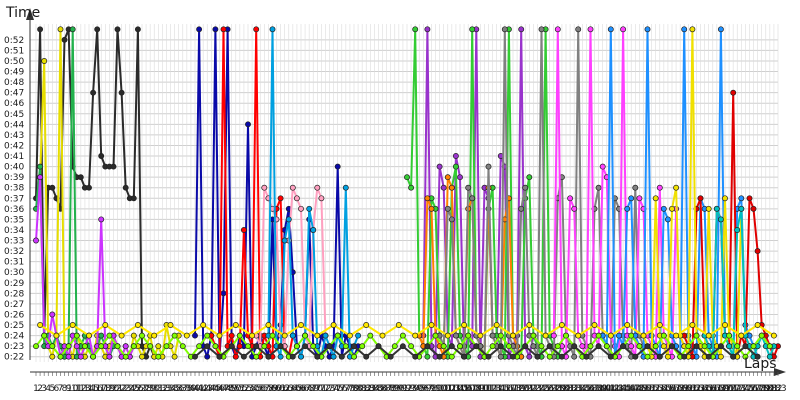 The width and height of the screenshot is (800, 400). I want to click on x-tick-label: 100, so click(439, 389).